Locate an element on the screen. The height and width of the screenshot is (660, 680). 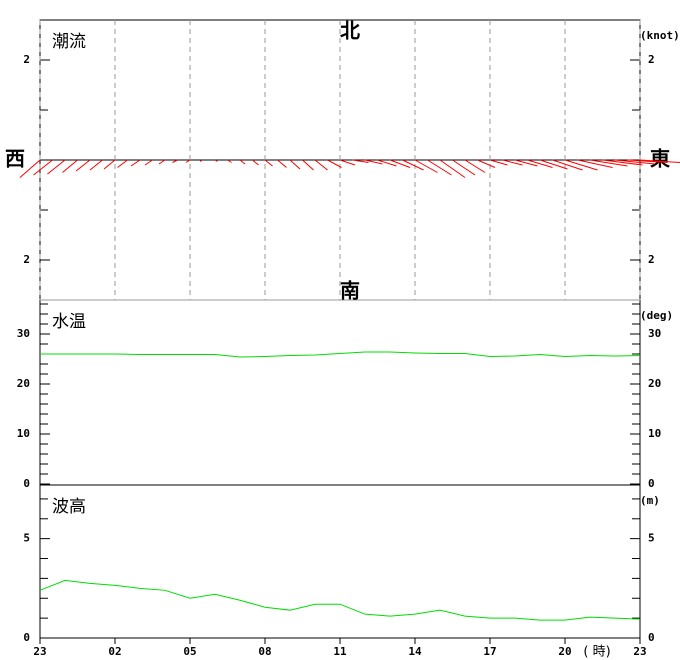
x-tick-label: 11 is located at coordinates (340, 651).